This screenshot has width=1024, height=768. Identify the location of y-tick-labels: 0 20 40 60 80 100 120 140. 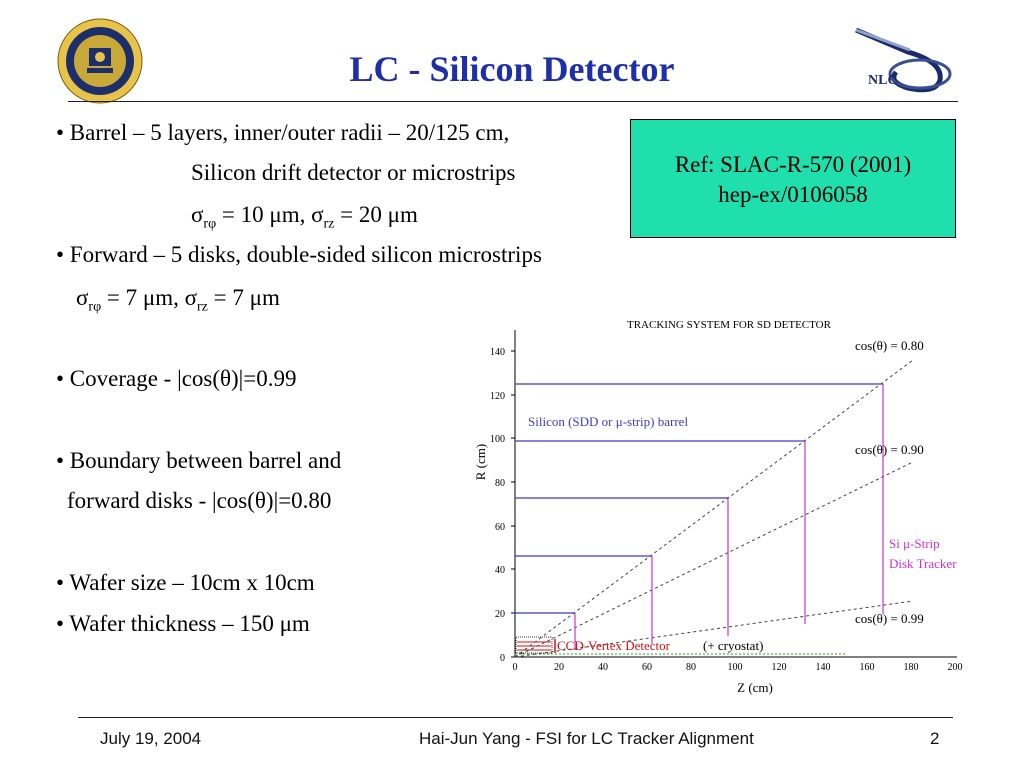
(502, 505).